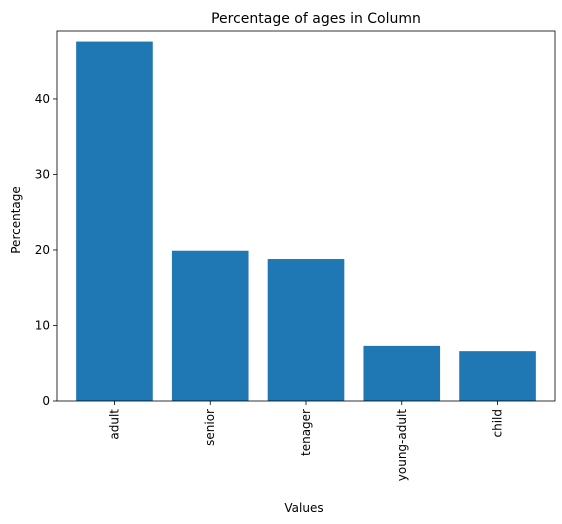 The height and width of the screenshot is (524, 562). I want to click on x-tick-label-child: child, so click(498, 423).